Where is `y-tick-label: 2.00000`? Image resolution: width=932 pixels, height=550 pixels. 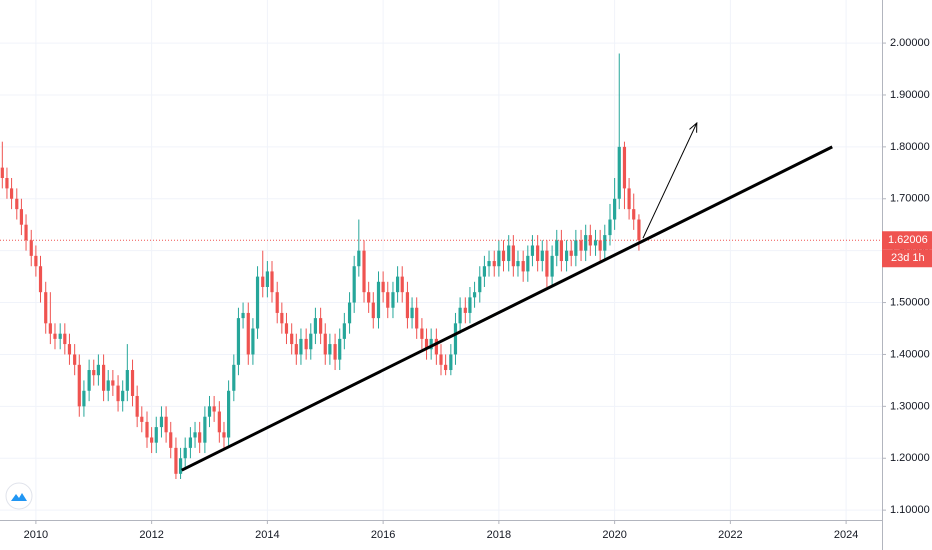 y-tick-label: 2.00000 is located at coordinates (910, 43).